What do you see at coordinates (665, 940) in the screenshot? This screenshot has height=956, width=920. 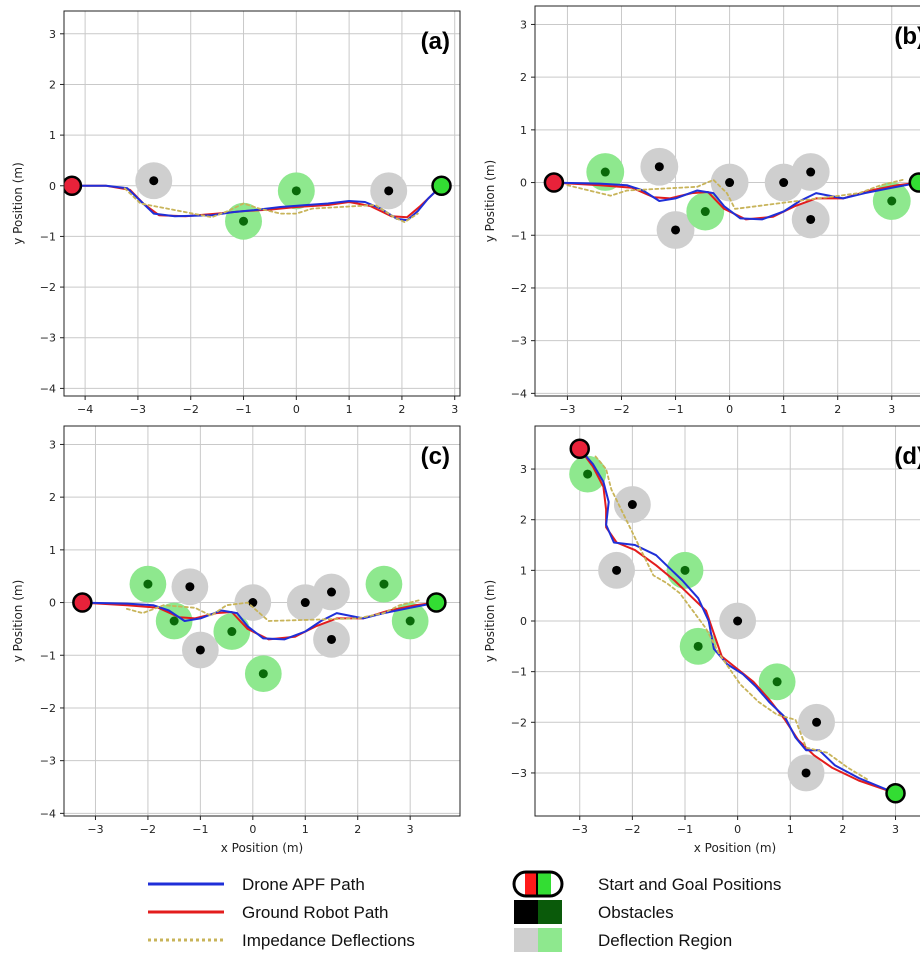 I see `legend-label: Deflection Region` at bounding box center [665, 940].